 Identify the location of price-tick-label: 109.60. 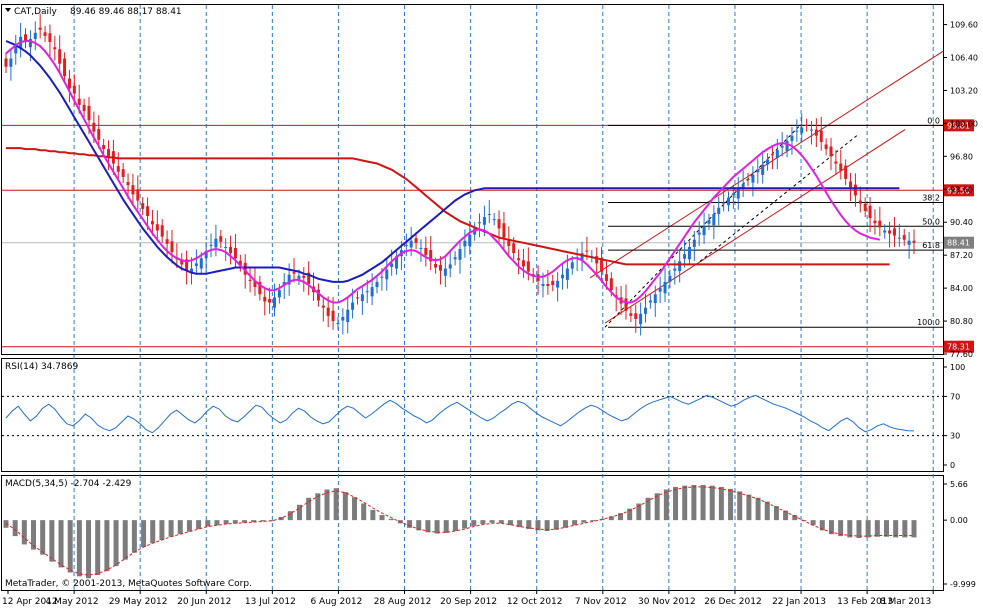
(964, 25).